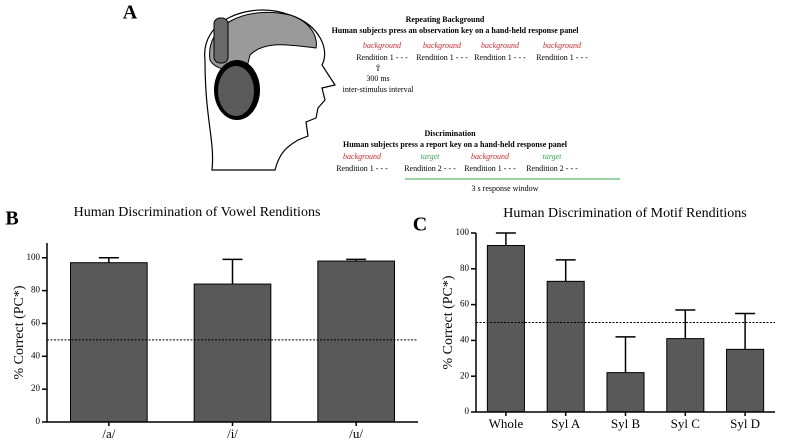 The height and width of the screenshot is (441, 793). What do you see at coordinates (445, 19) in the screenshot?
I see `section-title: Repeating Background` at bounding box center [445, 19].